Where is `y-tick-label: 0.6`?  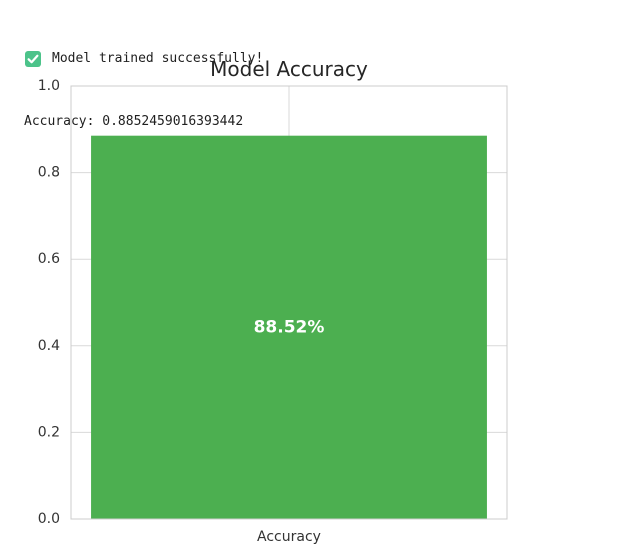
y-tick-label: 0.6 is located at coordinates (49, 259).